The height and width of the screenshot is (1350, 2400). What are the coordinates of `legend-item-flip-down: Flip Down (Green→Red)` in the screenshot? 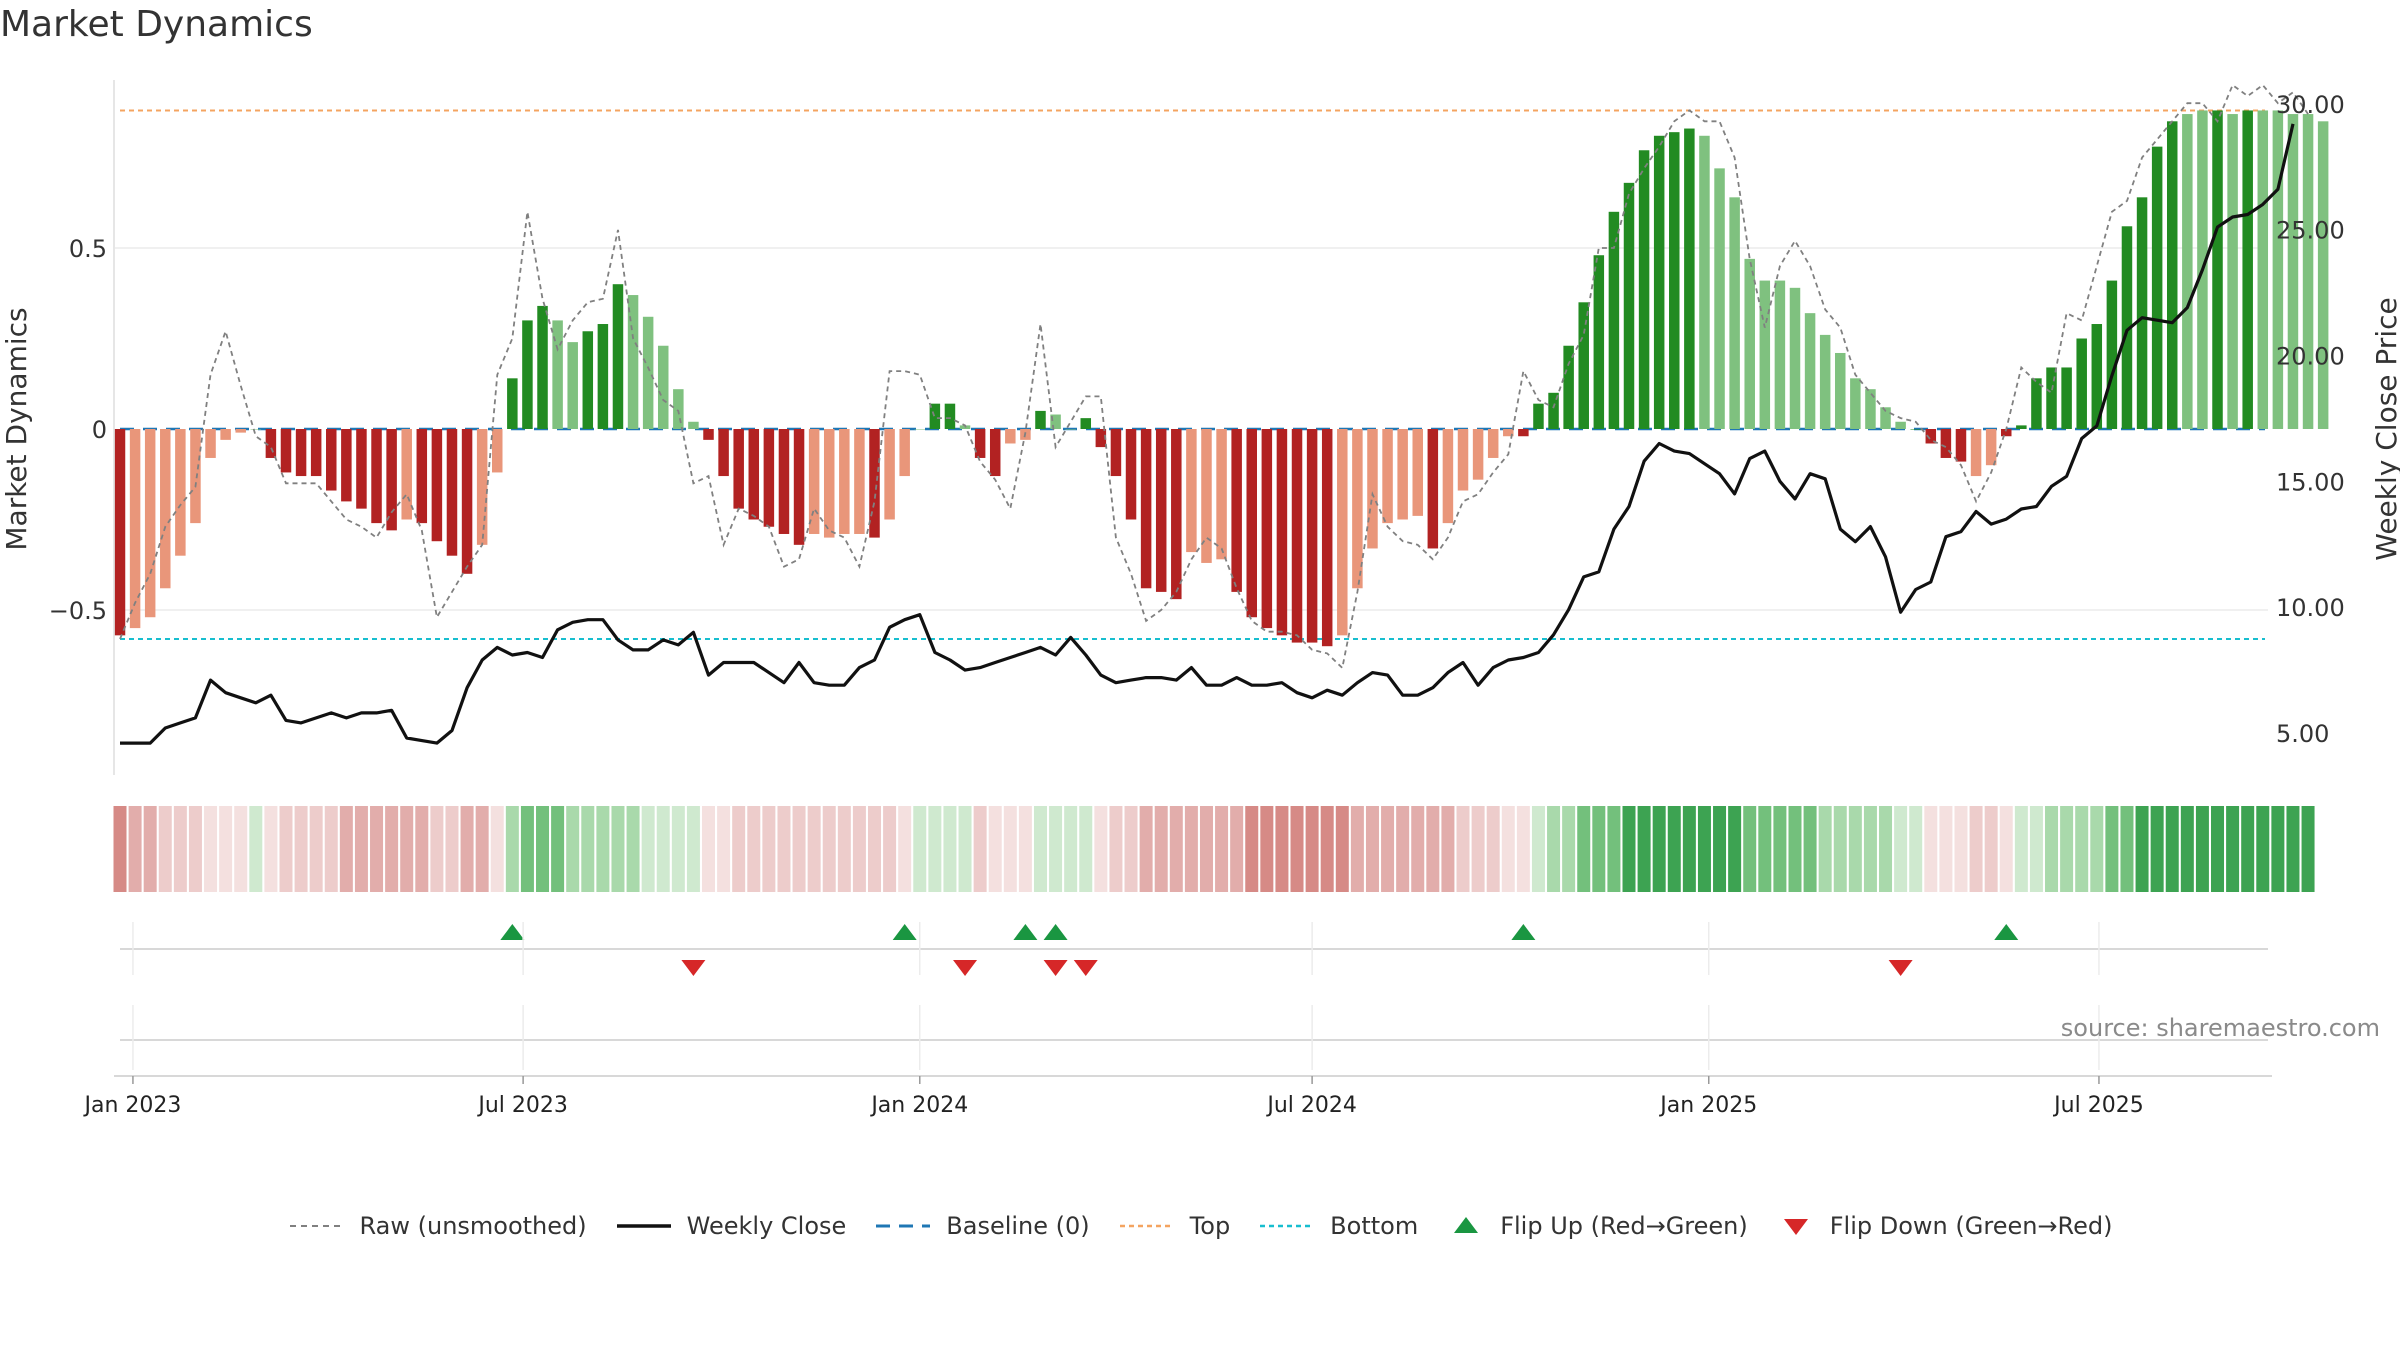 It's located at (1944, 1226).